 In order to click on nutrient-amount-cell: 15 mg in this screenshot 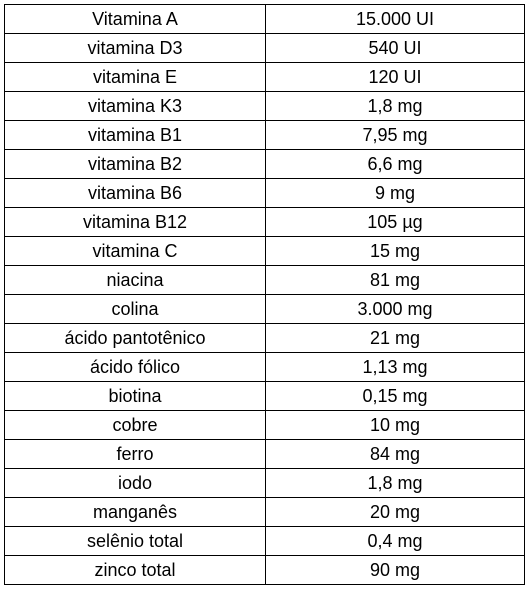, I will do `click(395, 251)`.